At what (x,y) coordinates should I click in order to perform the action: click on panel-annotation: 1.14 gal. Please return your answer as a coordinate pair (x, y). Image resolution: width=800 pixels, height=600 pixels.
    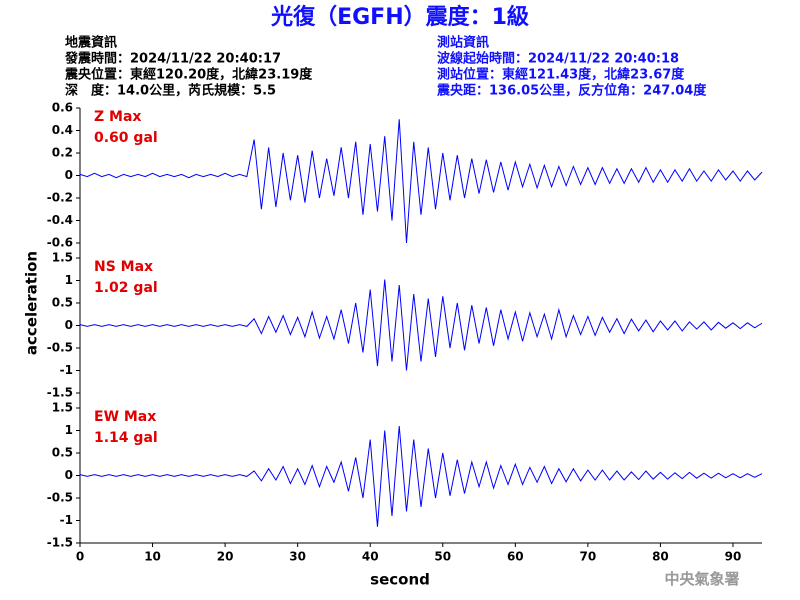
    Looking at the image, I should click on (126, 438).